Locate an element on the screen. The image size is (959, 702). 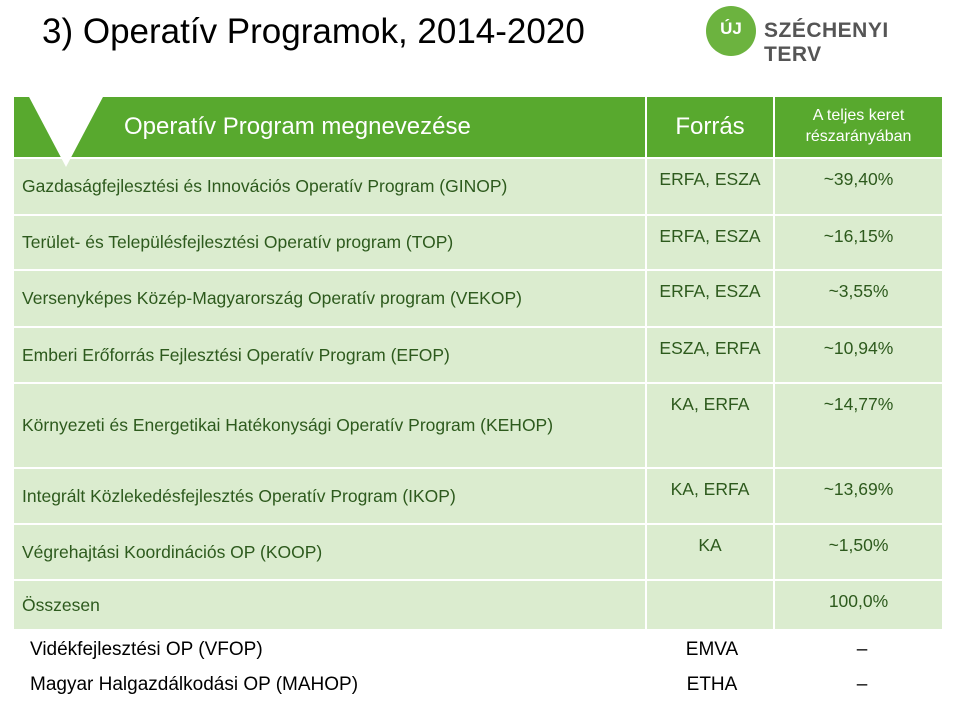
flag-shape is located at coordinates (66, 131).